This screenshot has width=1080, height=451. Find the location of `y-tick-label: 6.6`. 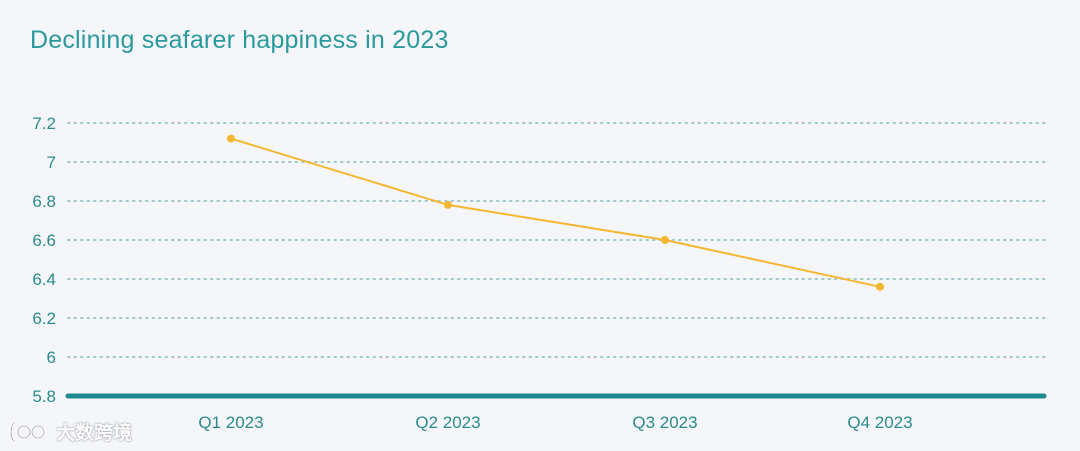

y-tick-label: 6.6 is located at coordinates (44, 240).